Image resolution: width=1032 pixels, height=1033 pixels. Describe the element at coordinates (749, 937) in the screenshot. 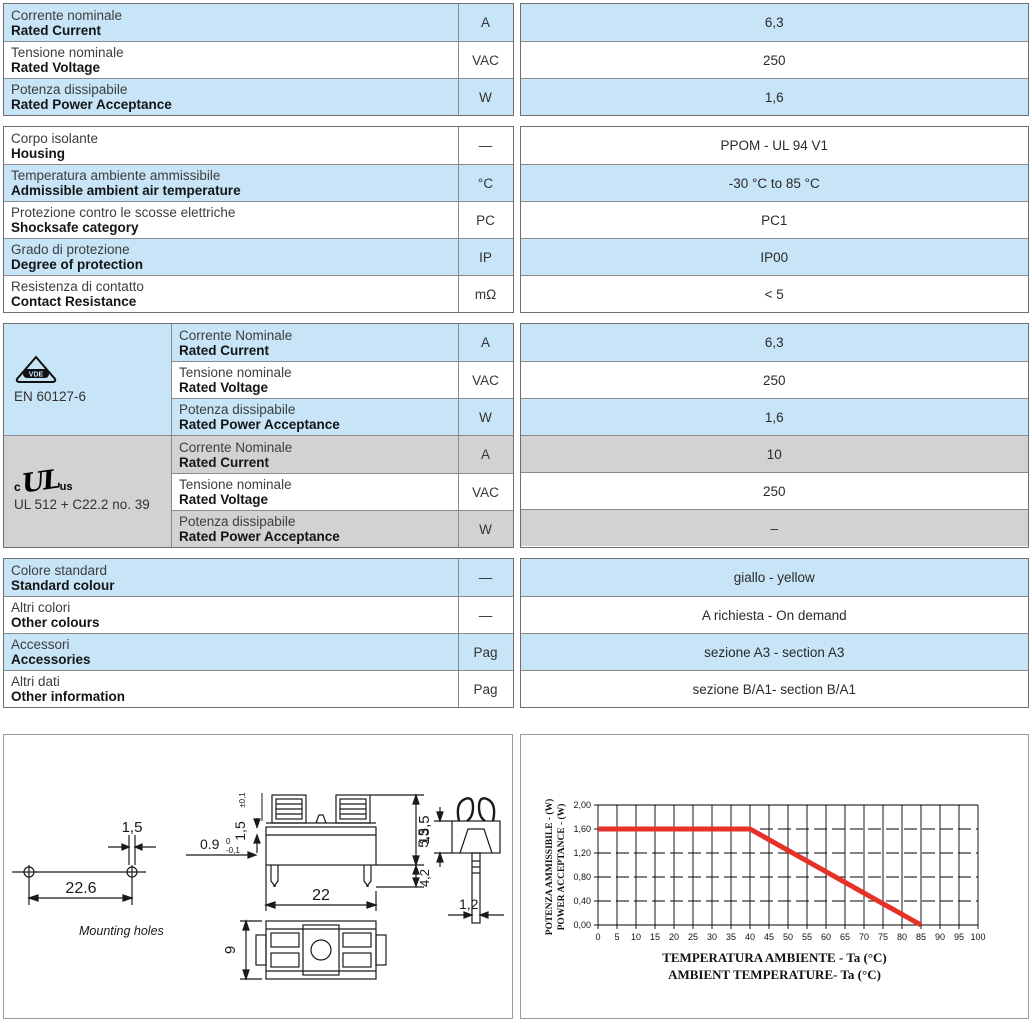

I see `svg-text: 40` at that location.